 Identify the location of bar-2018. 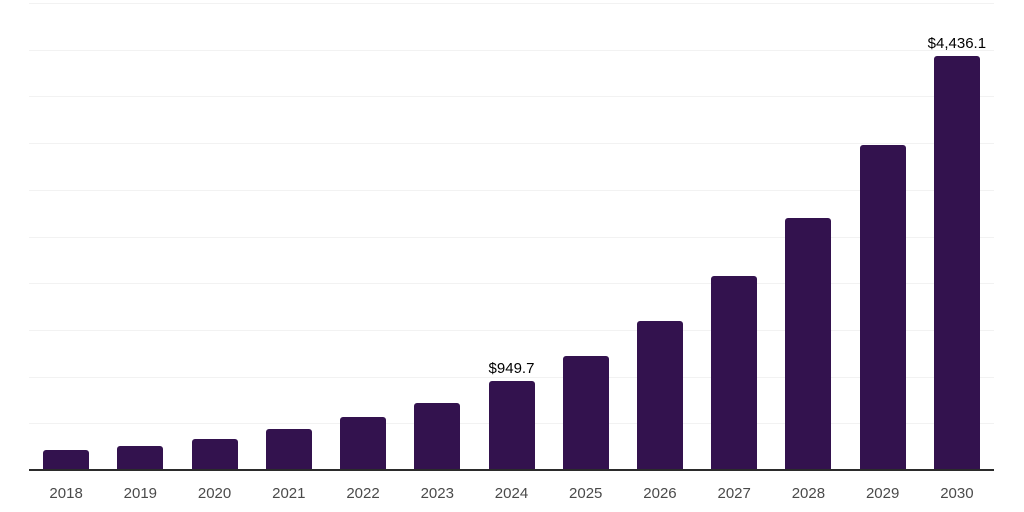
(66, 460).